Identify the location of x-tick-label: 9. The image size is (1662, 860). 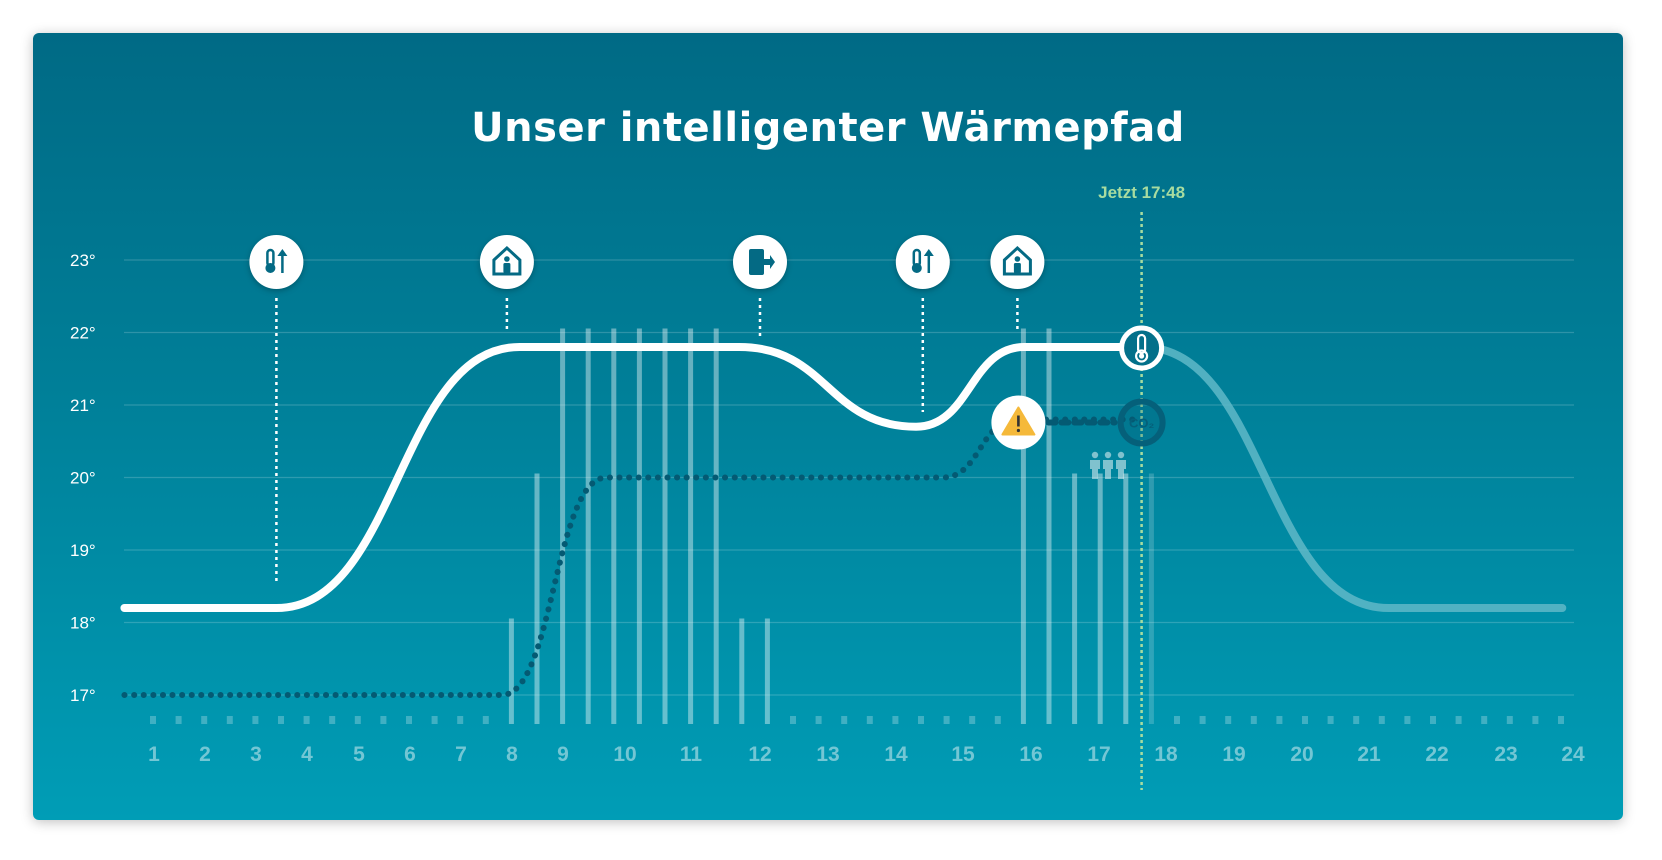
(563, 754).